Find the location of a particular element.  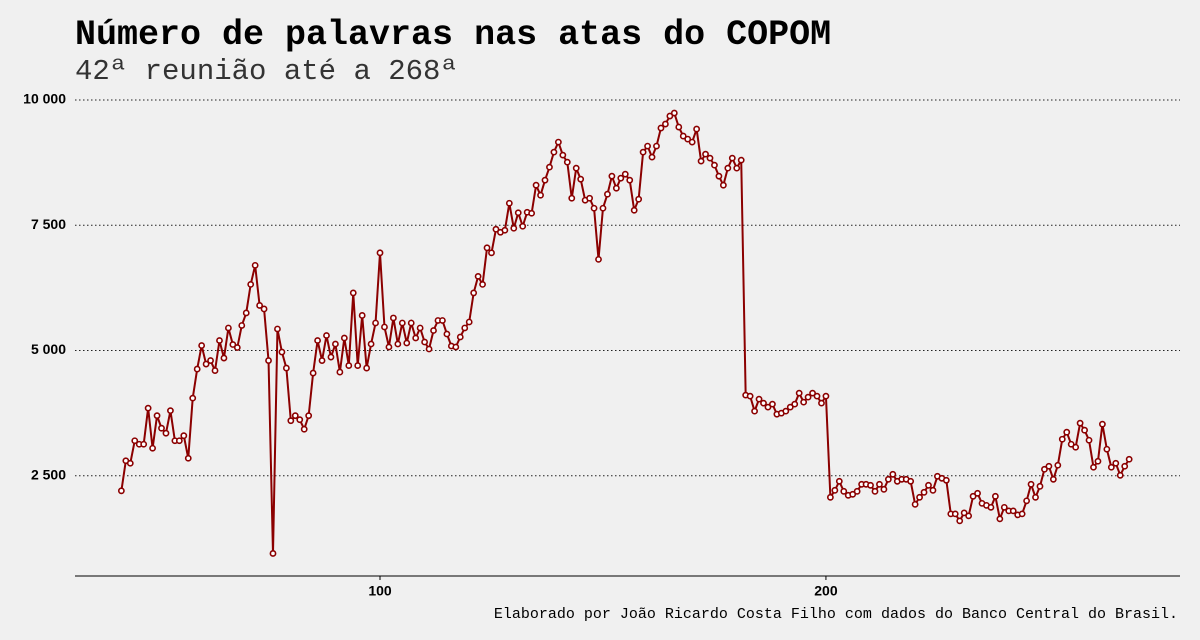

x-tick-label: 200 is located at coordinates (826, 591).